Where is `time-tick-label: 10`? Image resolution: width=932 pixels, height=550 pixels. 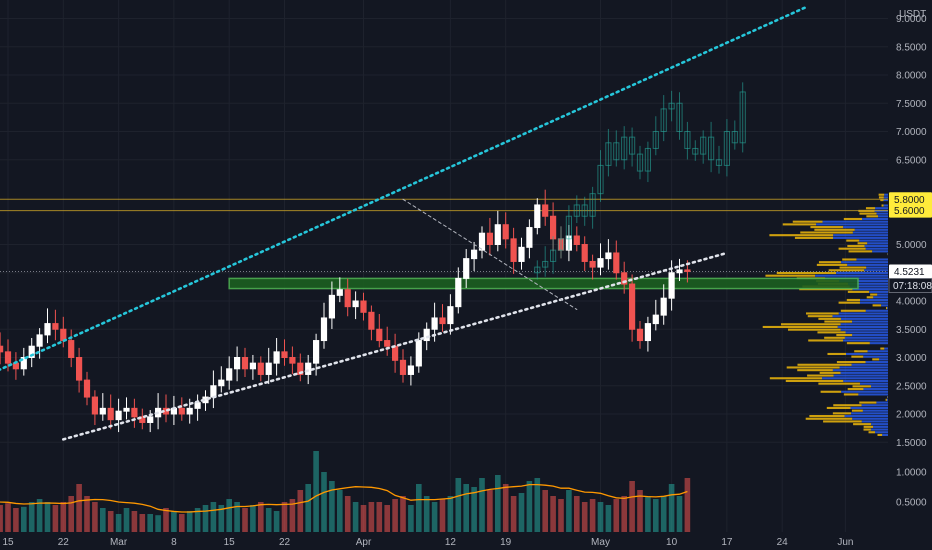 time-tick-label: 10 is located at coordinates (672, 542).